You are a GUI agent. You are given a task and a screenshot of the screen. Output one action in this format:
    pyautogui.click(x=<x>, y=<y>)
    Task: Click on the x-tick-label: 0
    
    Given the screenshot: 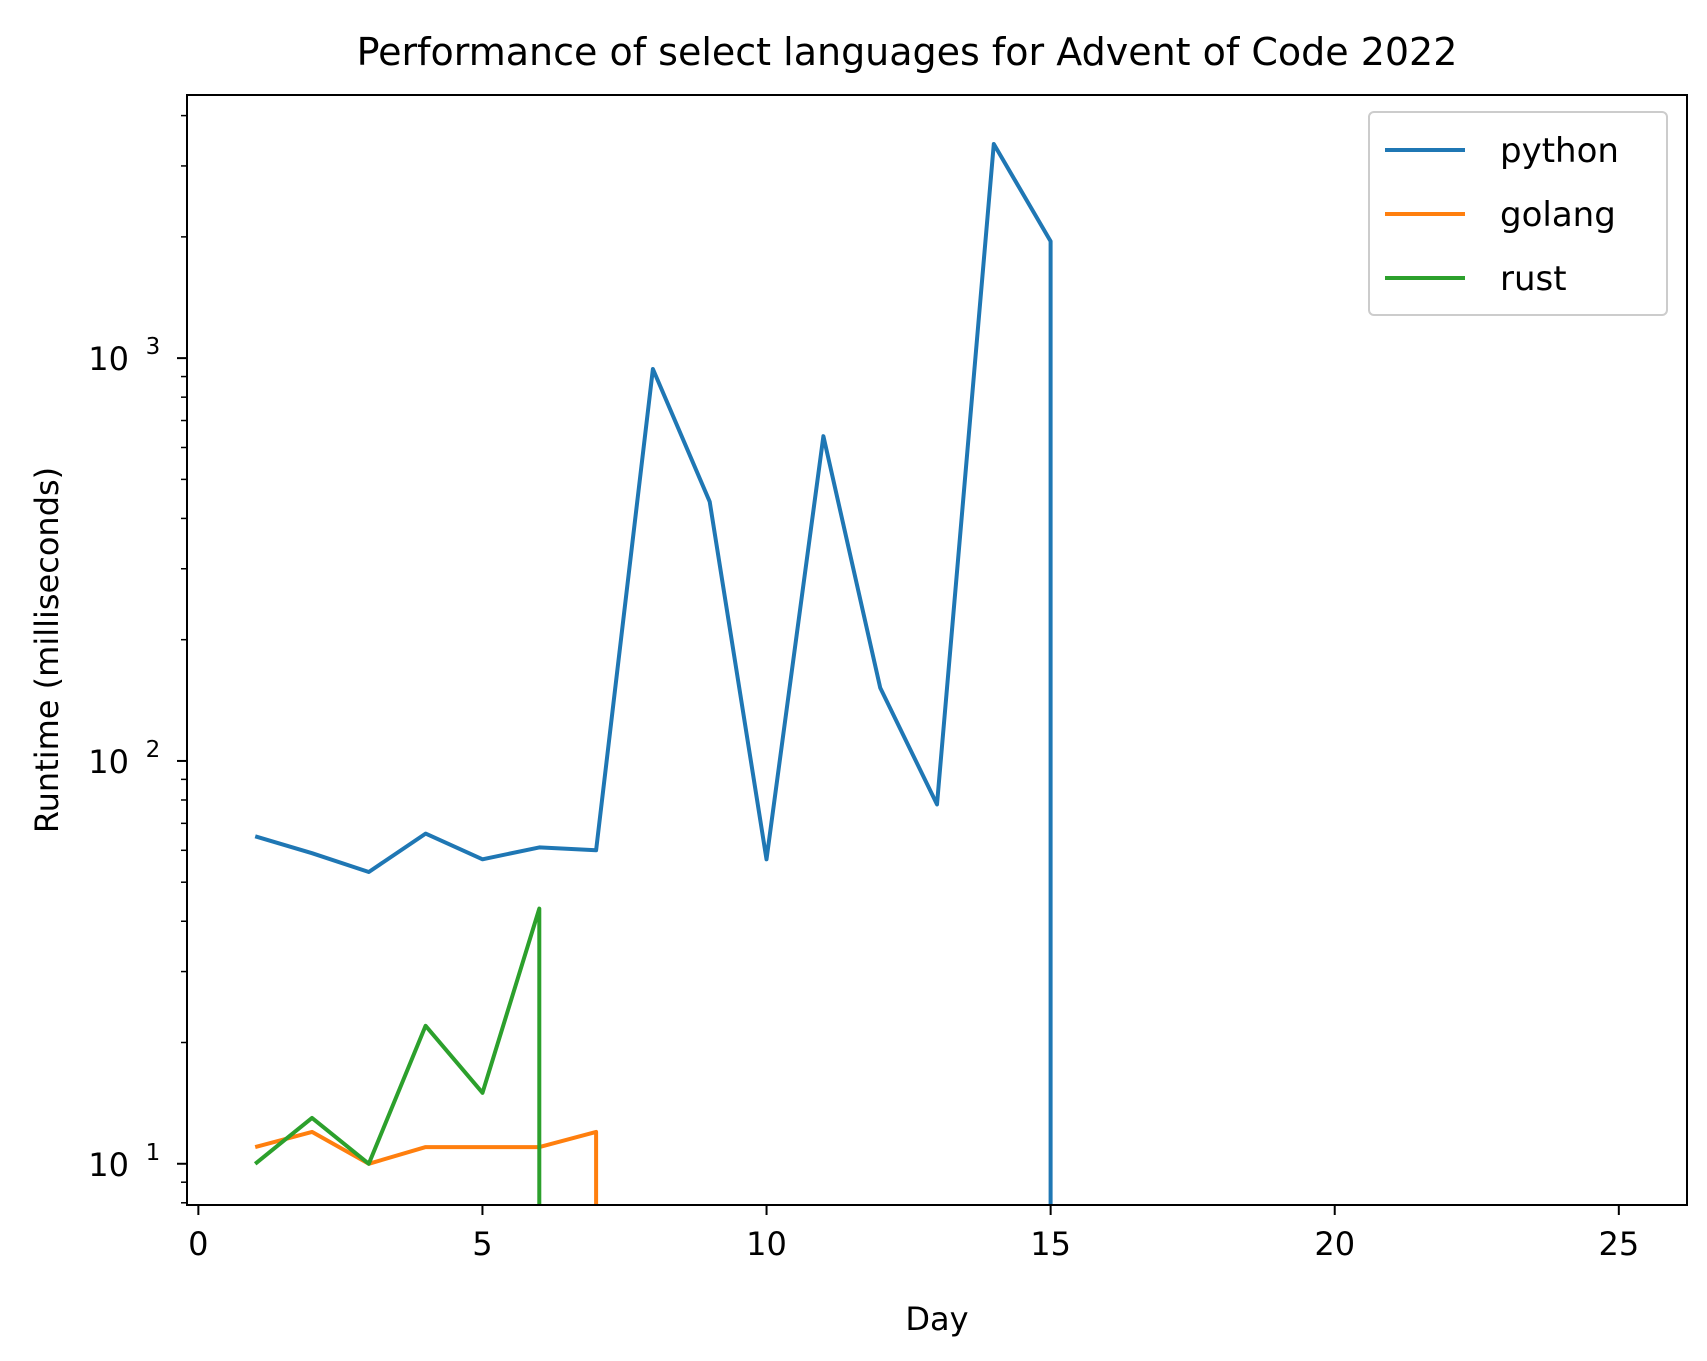 What is the action you would take?
    pyautogui.click(x=198, y=1244)
    